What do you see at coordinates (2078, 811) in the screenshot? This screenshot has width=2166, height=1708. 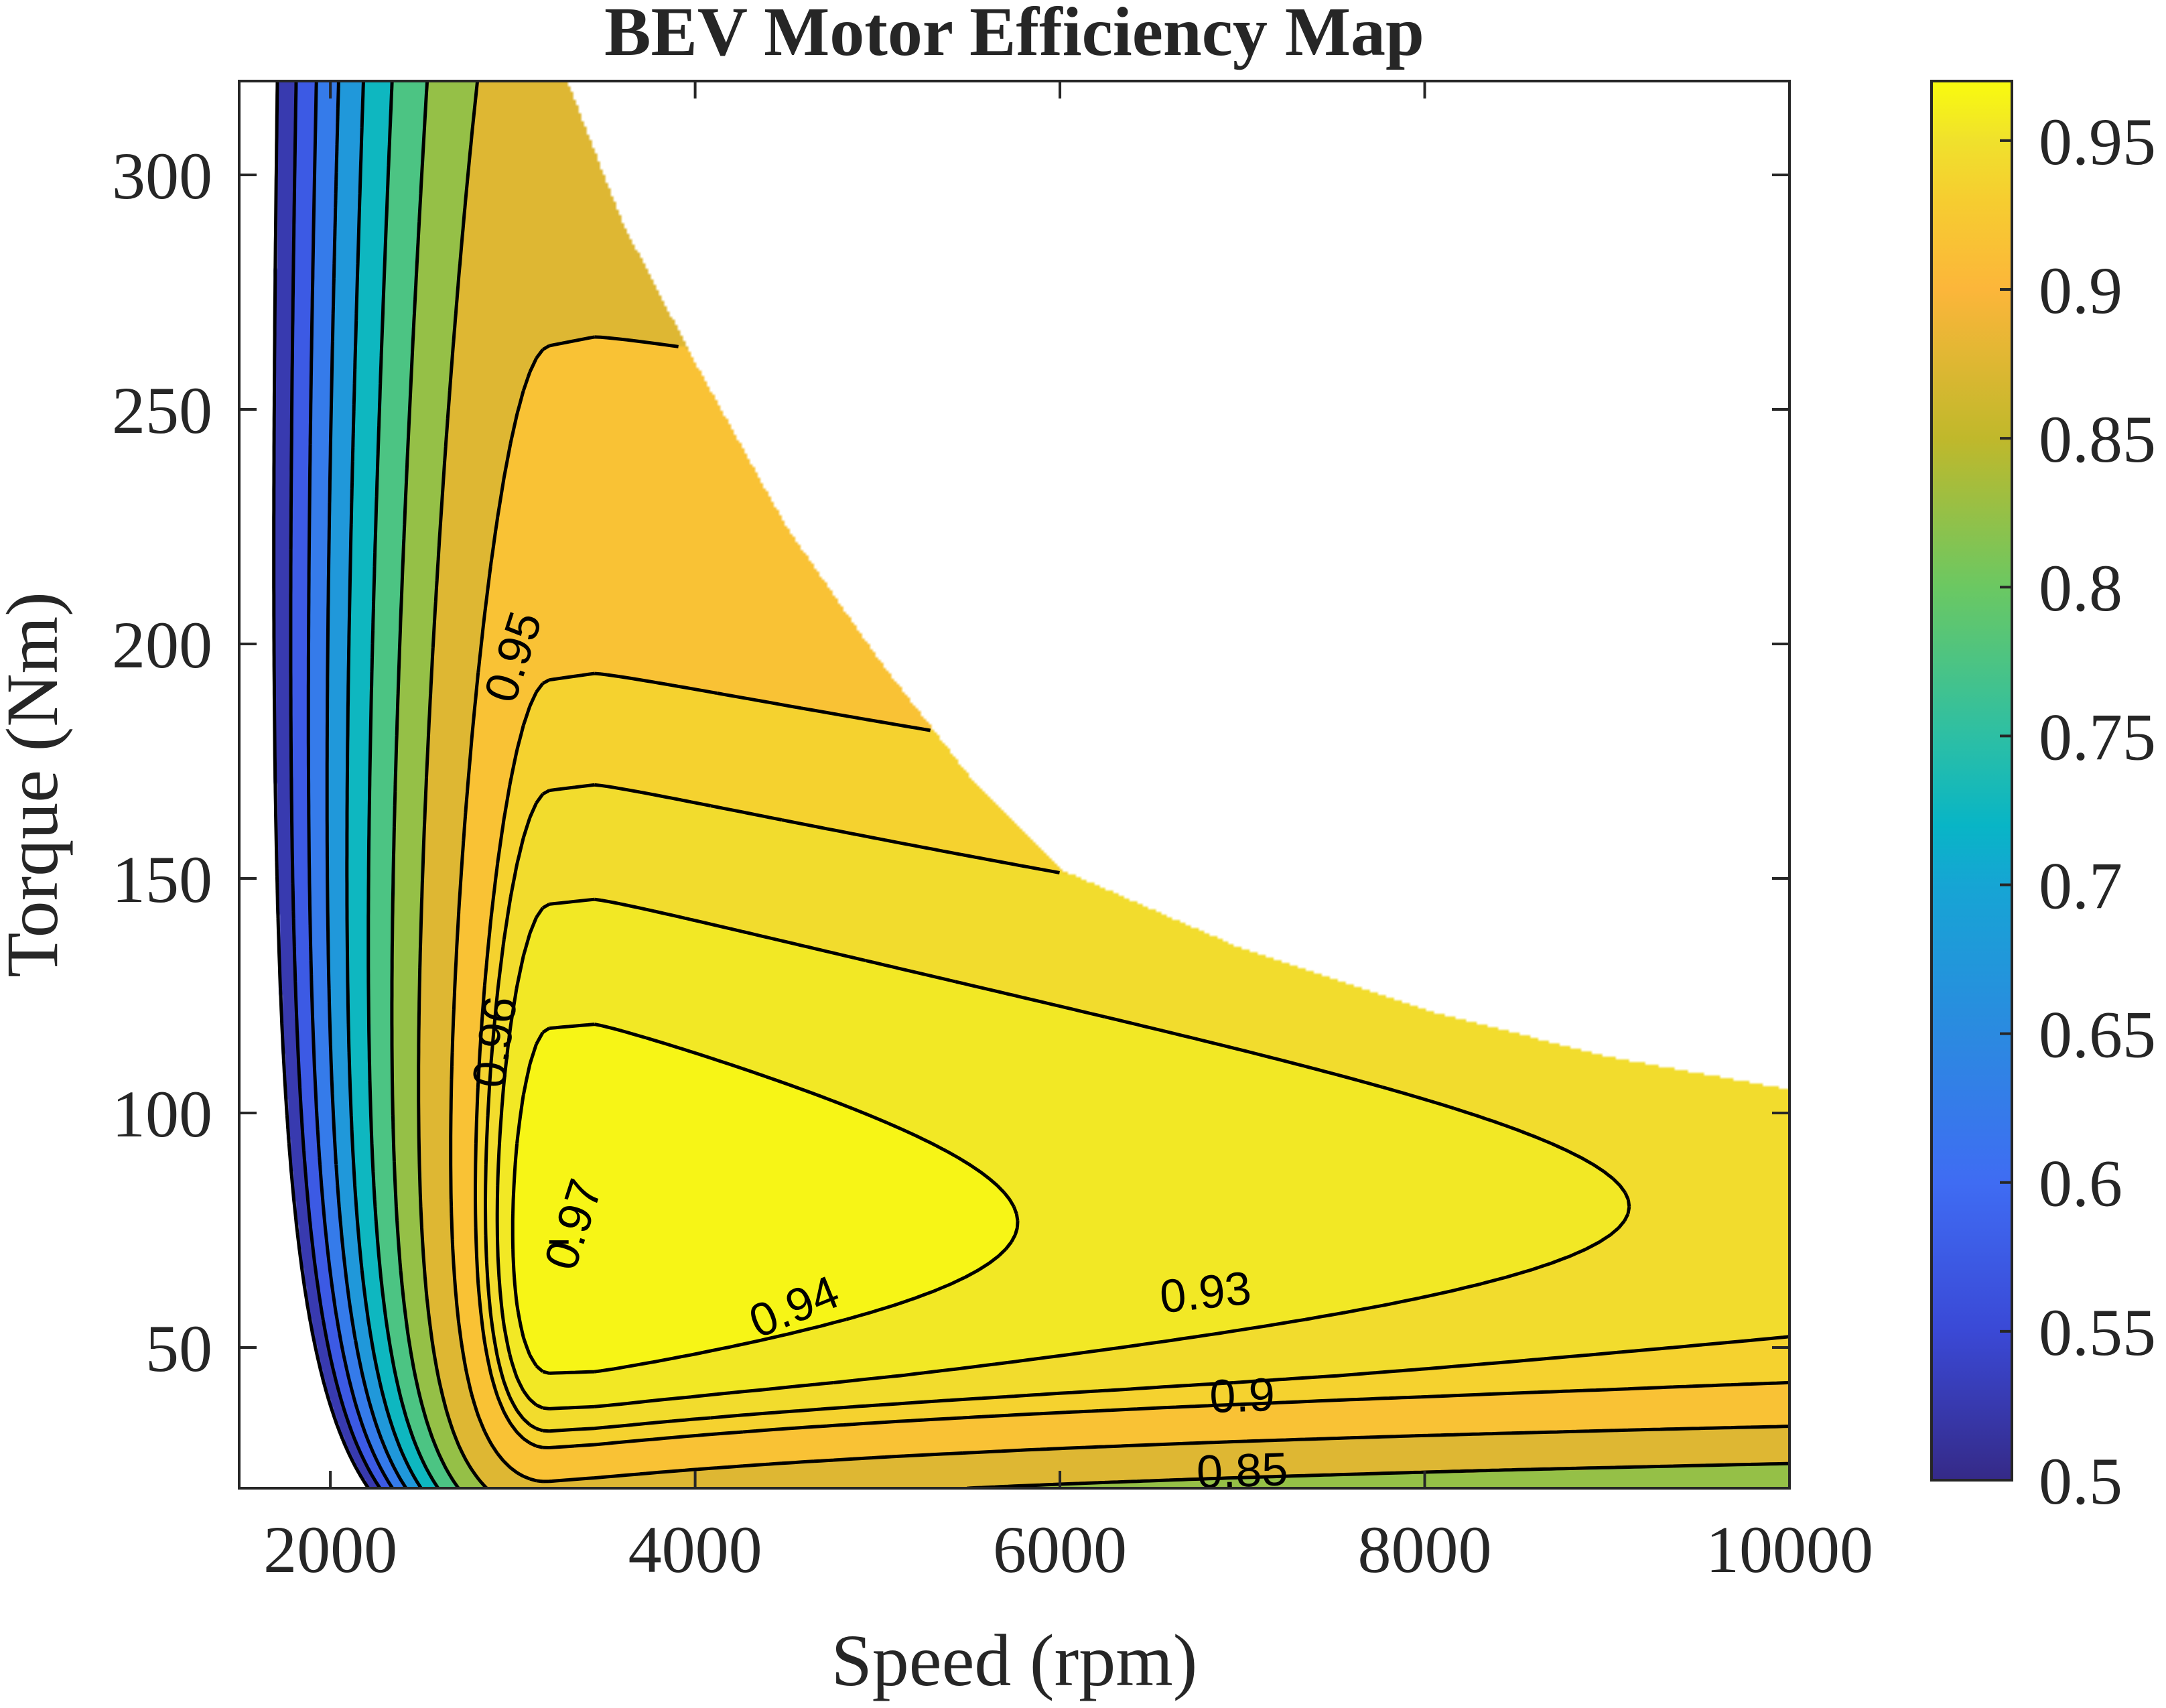 I see `colorbar-ticks: 0.5 0.55 0.6 0.65 0.7 0.75 0.8 0.85 0.9 0.95` at bounding box center [2078, 811].